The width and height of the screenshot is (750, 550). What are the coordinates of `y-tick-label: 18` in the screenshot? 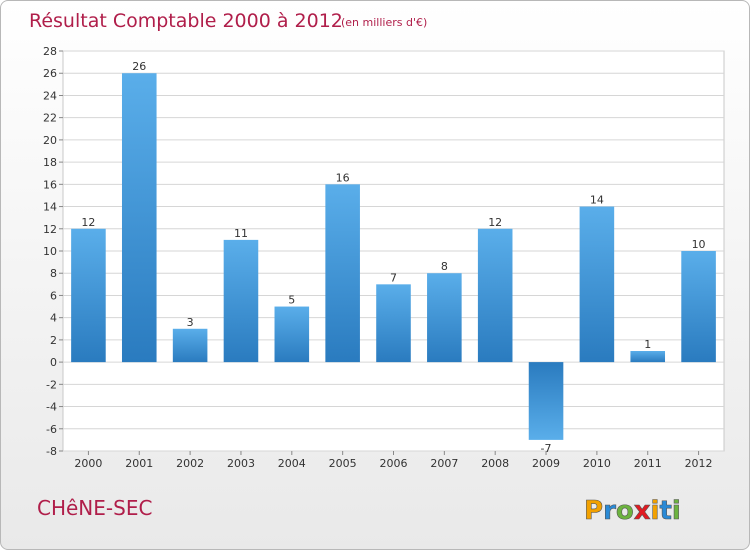 It's located at (50, 162).